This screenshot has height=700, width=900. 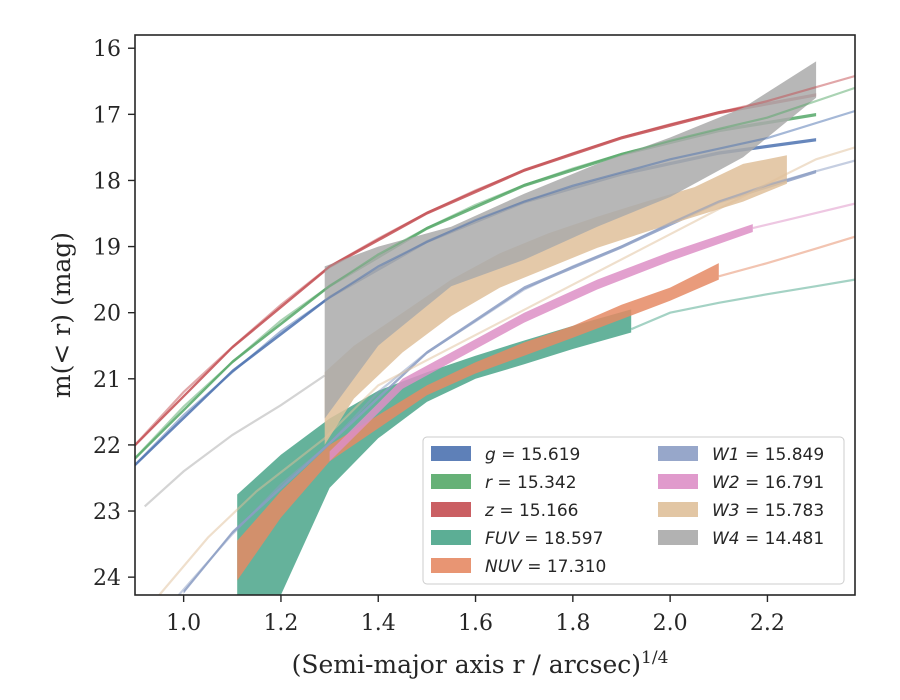 What do you see at coordinates (107, 248) in the screenshot?
I see `y-tick-label: 19` at bounding box center [107, 248].